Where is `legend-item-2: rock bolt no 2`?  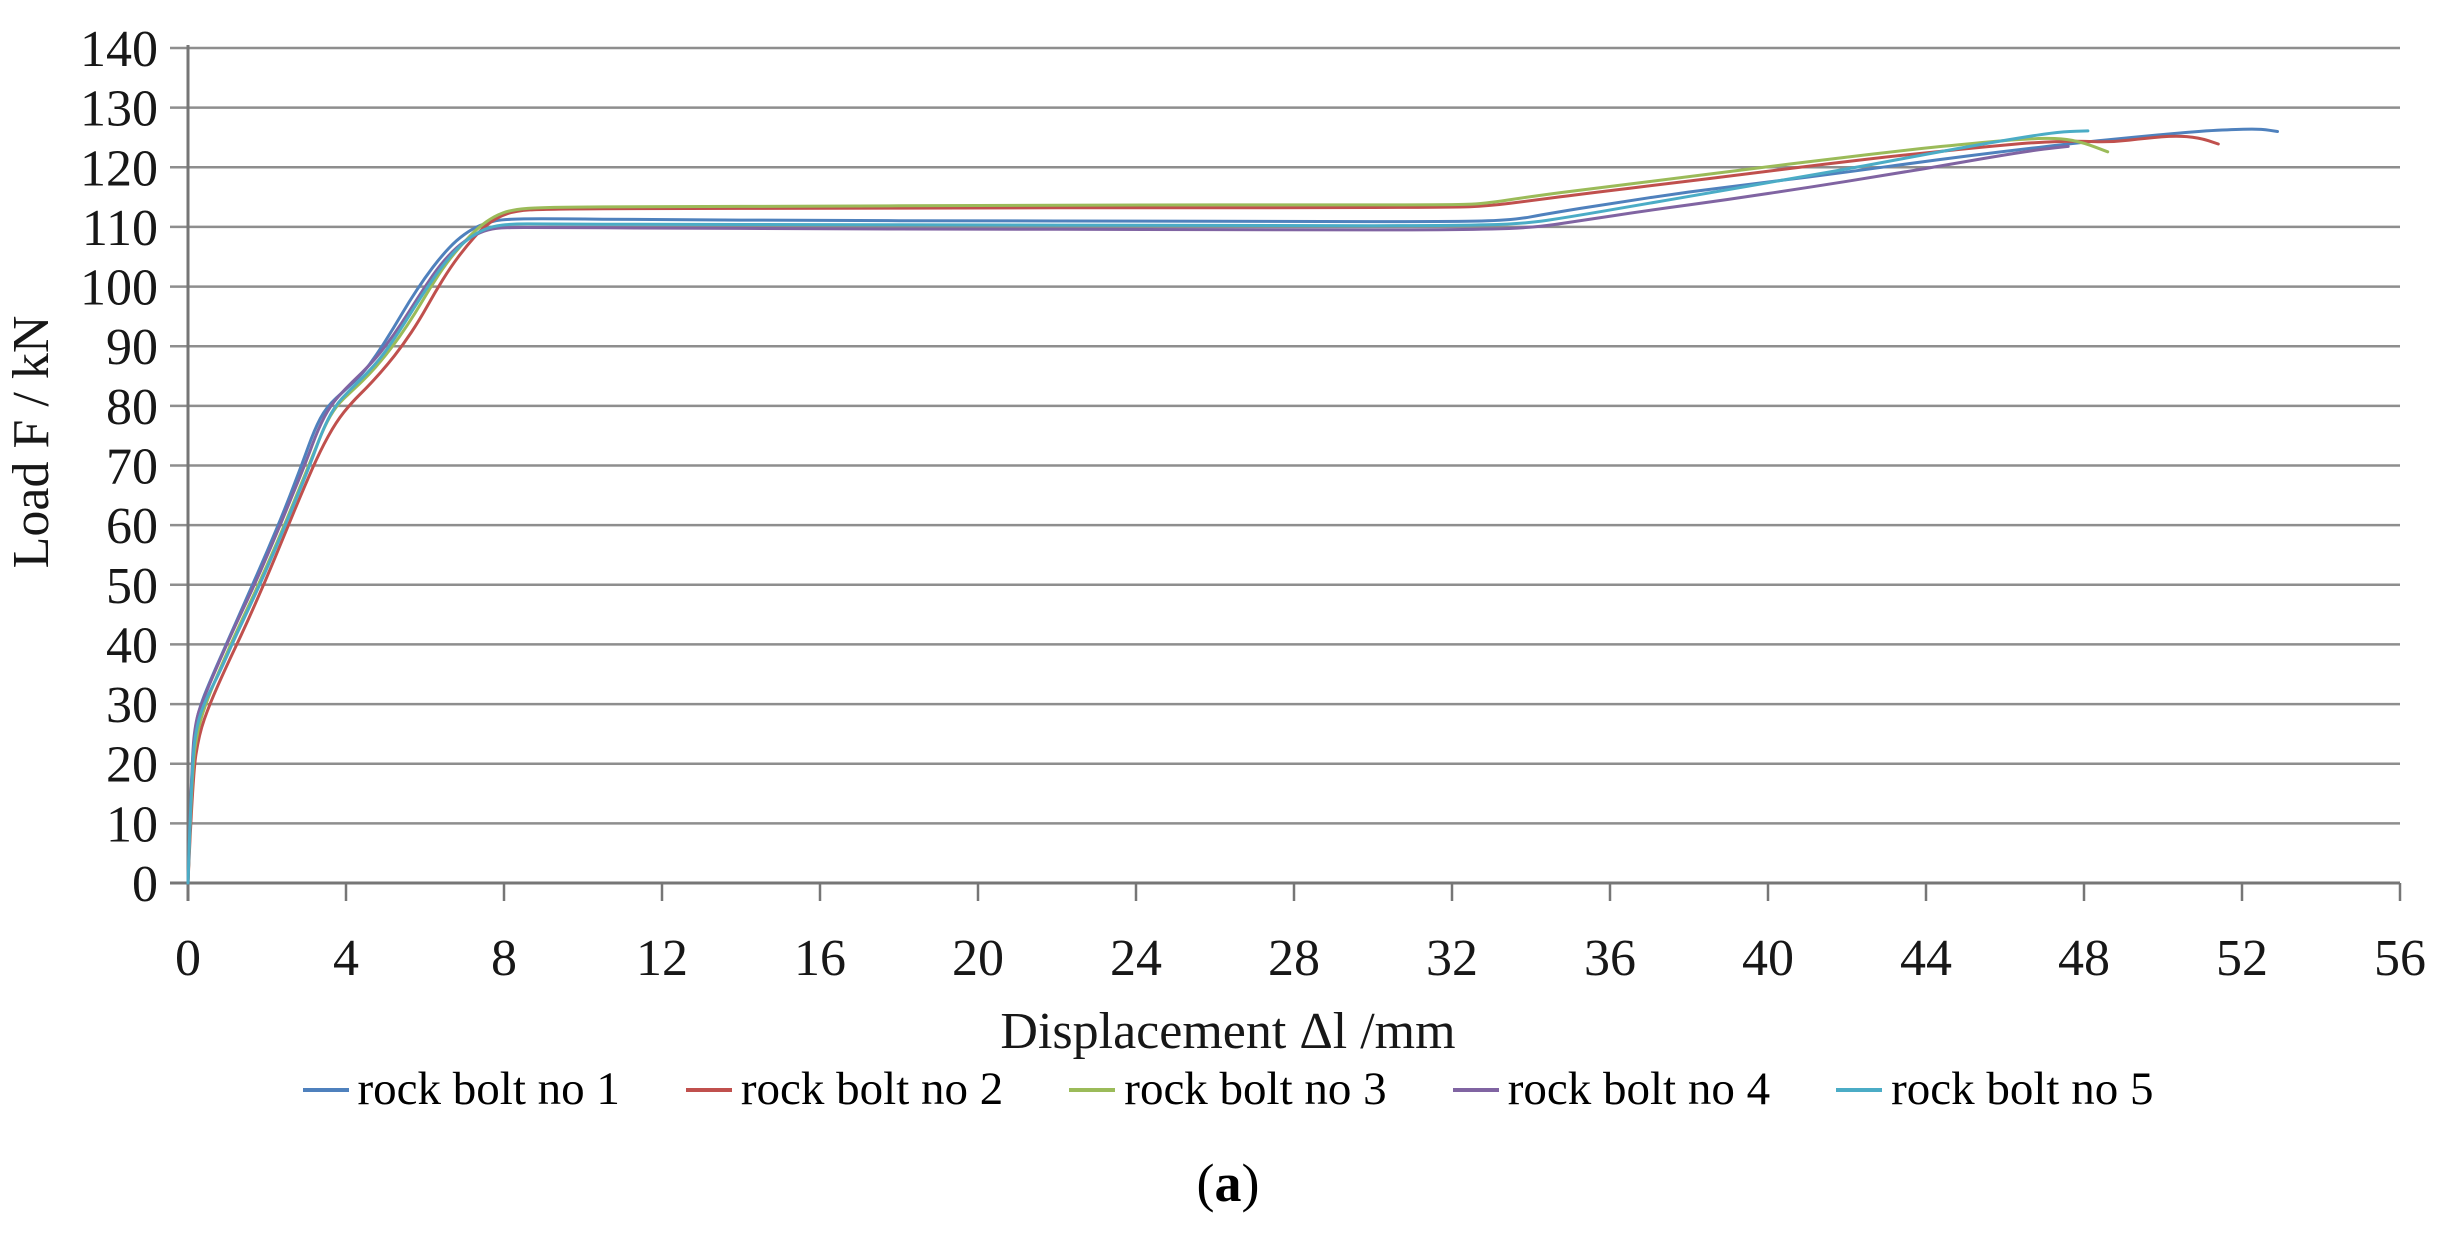 legend-item-2: rock bolt no 2 is located at coordinates (844, 1089).